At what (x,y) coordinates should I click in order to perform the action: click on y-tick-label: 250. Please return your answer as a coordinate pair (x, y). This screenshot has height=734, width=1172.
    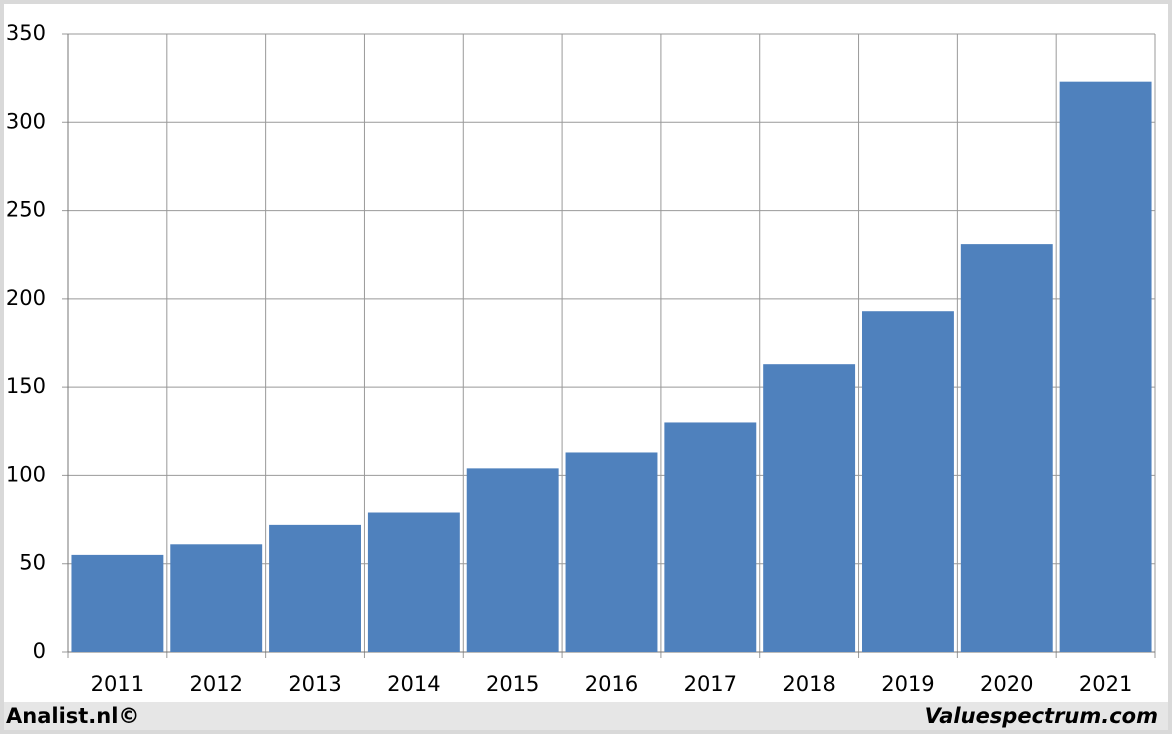
    Looking at the image, I should click on (26, 210).